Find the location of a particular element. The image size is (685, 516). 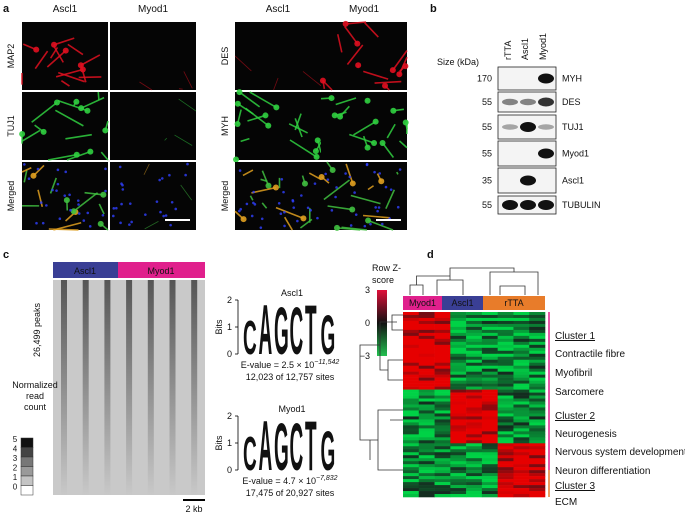

motif-letter: A is located at coordinates (266, 329).